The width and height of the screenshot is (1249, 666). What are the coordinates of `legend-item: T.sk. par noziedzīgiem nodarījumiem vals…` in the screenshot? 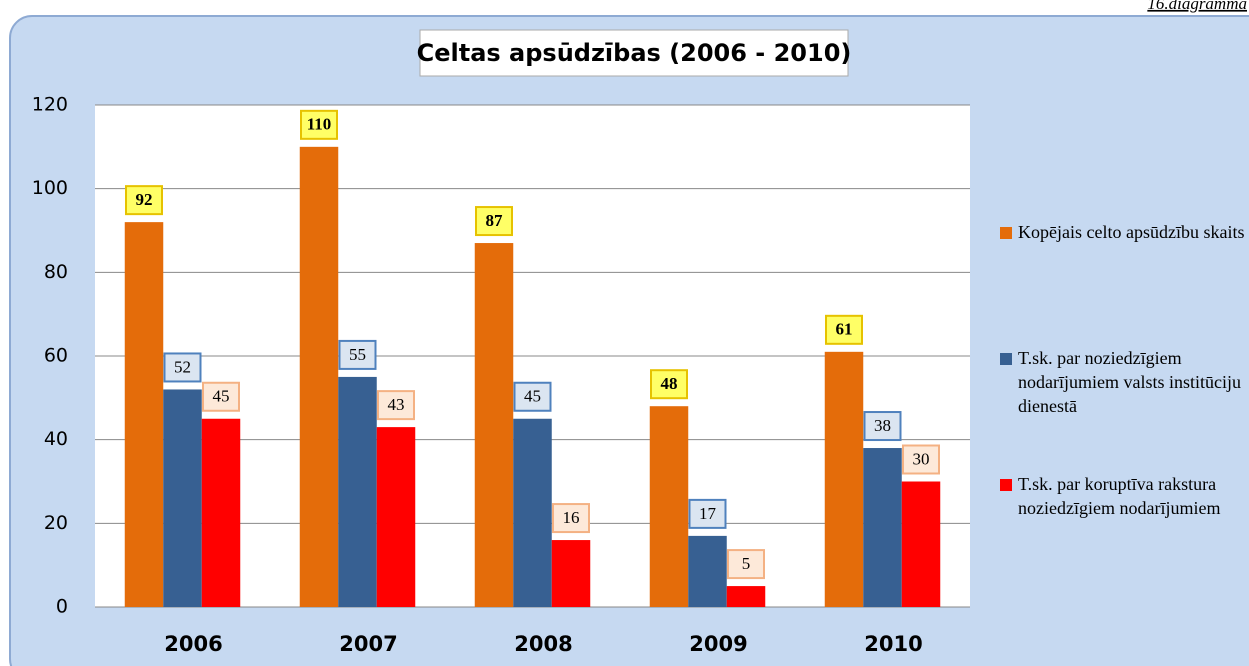 It's located at (1122, 409).